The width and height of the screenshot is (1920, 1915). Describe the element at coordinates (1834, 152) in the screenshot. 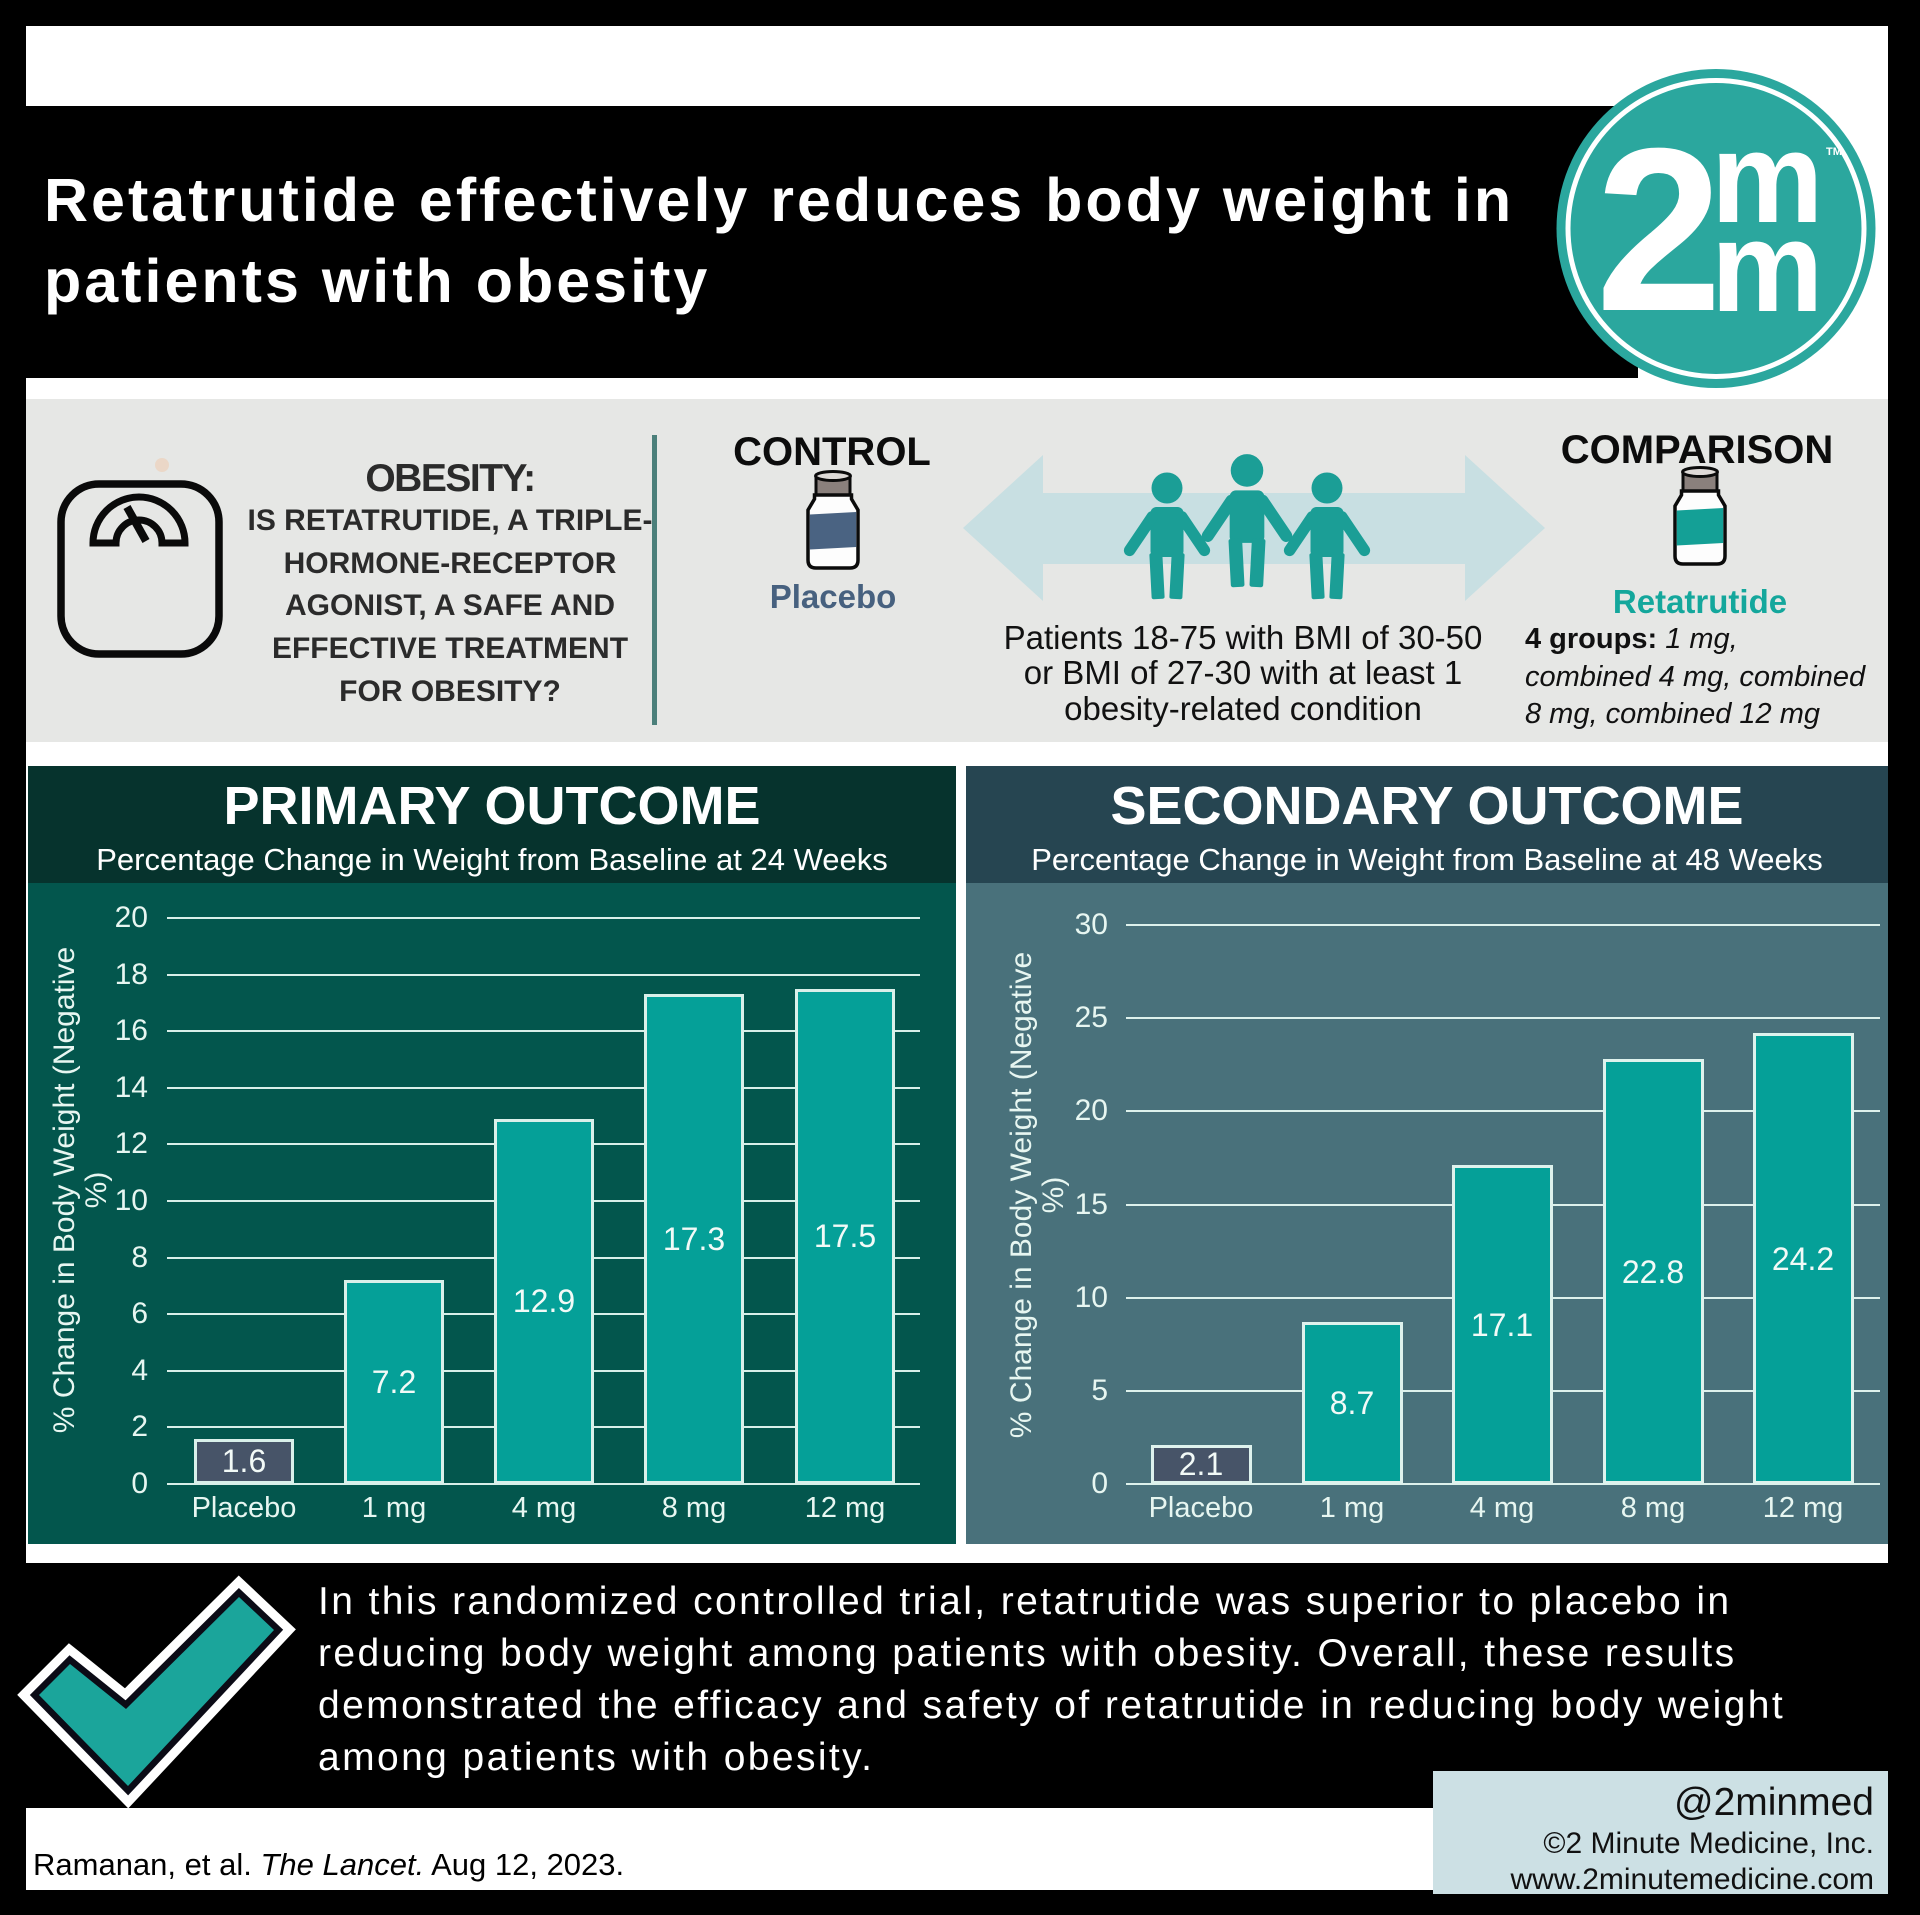

I see `svg-text: TM` at that location.